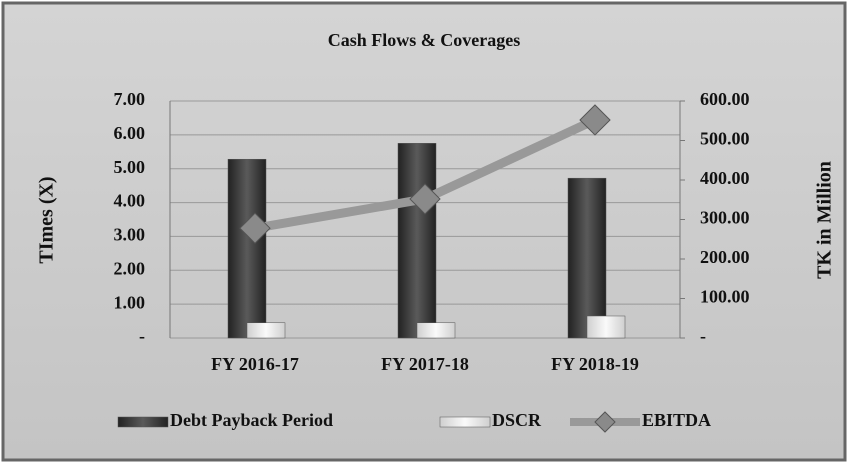 This screenshot has width=848, height=463. I want to click on chart-title: Cash Flows & Coverages, so click(424, 40).